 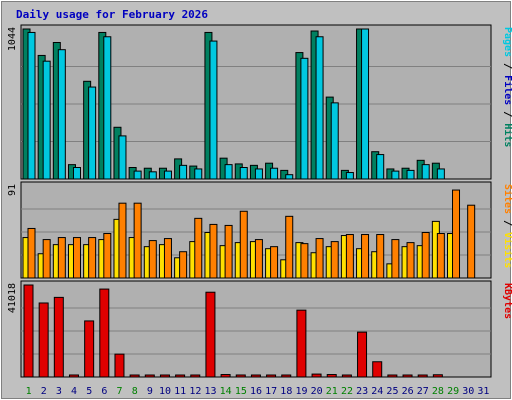 I want to click on x-tick-label-day-4: 4, so click(x=74, y=391).